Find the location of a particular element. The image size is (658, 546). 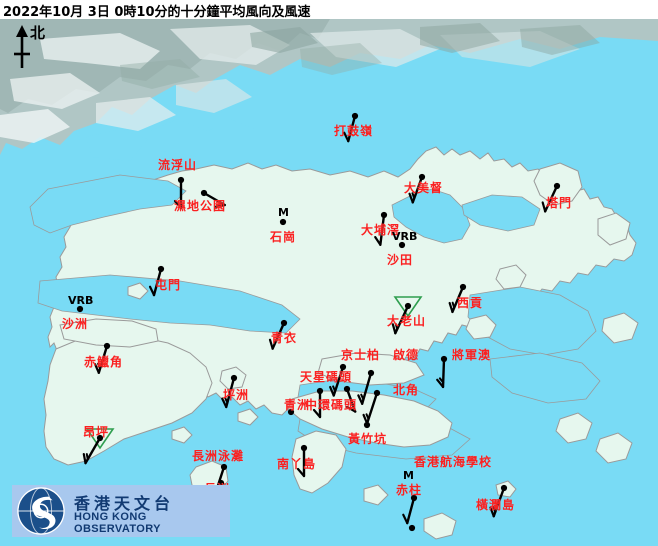

station-label: 石崗 is located at coordinates (283, 237).